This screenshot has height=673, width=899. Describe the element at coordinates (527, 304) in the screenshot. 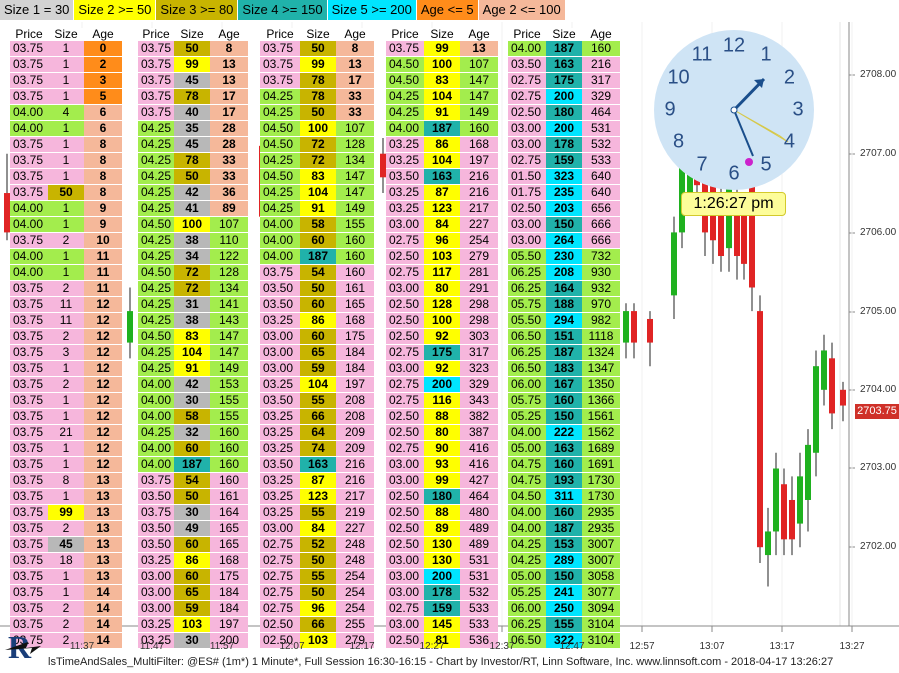

I see `trade-price: 05.75` at that location.